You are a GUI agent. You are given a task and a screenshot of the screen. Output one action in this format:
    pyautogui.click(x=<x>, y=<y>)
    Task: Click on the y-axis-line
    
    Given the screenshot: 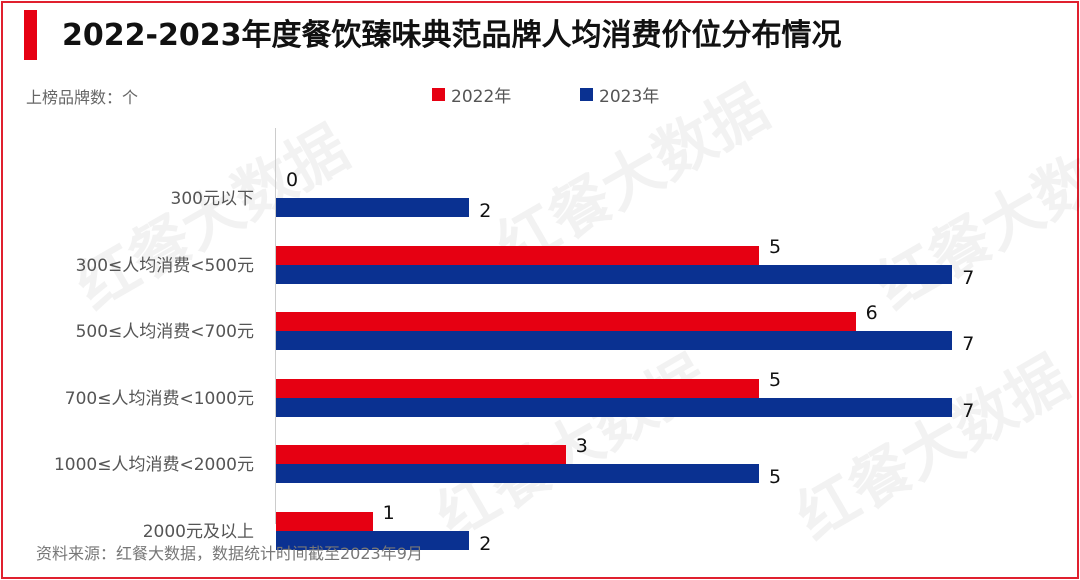 What is the action you would take?
    pyautogui.click(x=275, y=326)
    